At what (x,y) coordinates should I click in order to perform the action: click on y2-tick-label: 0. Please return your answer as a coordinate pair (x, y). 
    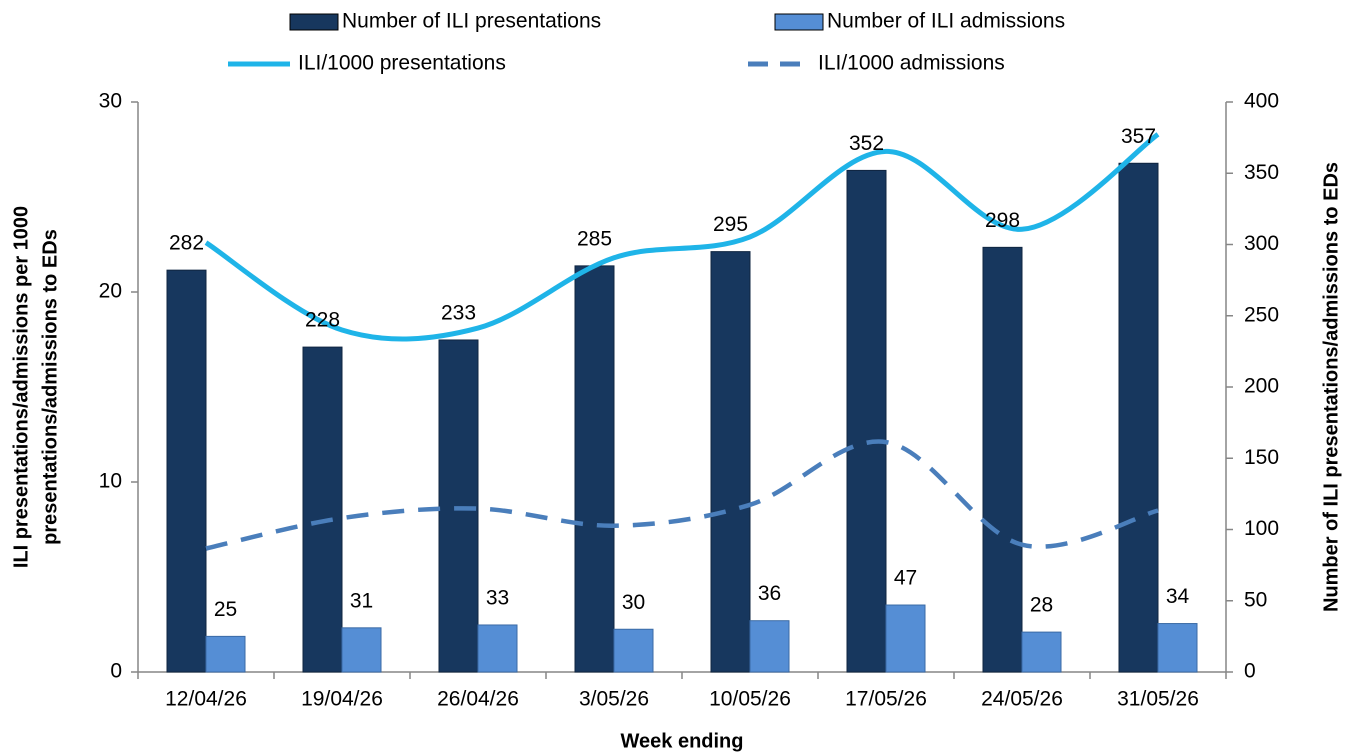
    Looking at the image, I should click on (1250, 671).